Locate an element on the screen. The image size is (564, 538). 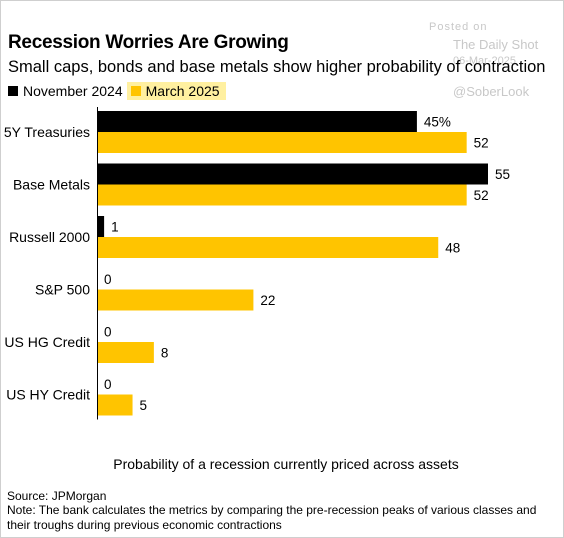
value-label-us-hy-credit-series-1: 5 is located at coordinates (144, 405).